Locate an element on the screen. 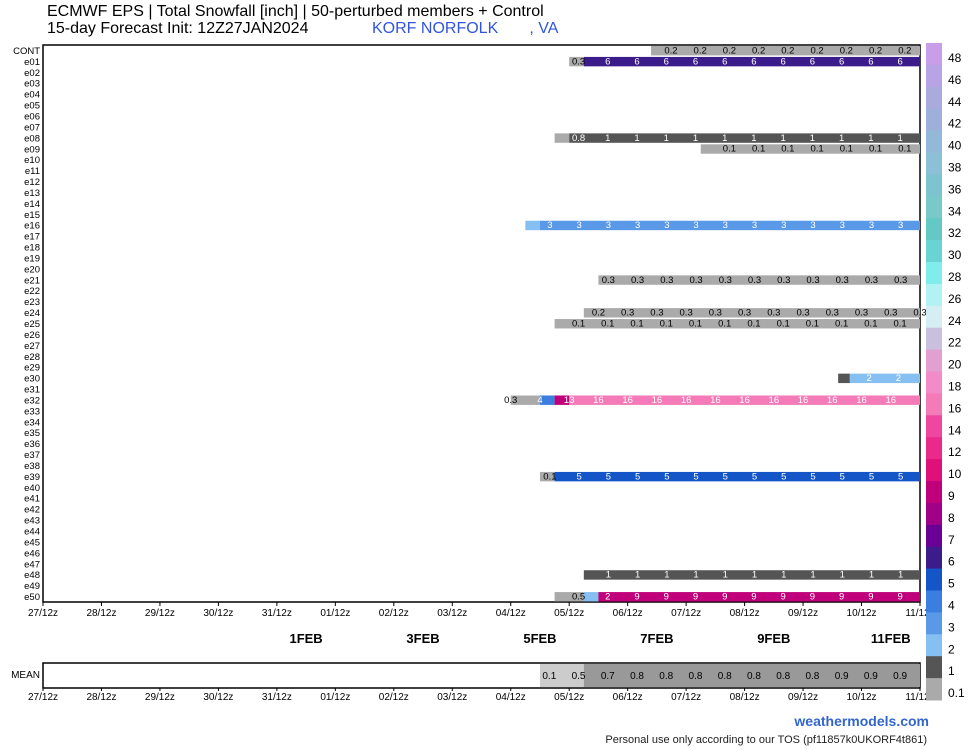  date-label: 7FEB is located at coordinates (656, 638).